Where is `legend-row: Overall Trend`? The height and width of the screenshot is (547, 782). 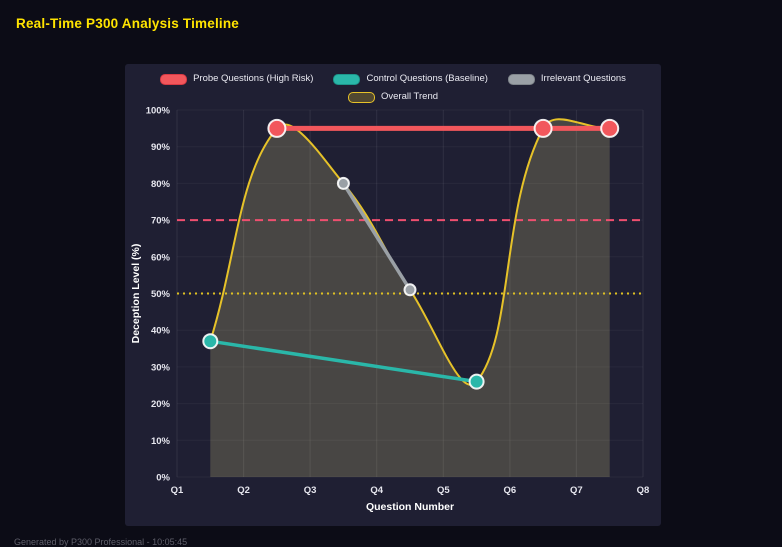 legend-row: Overall Trend is located at coordinates (393, 97).